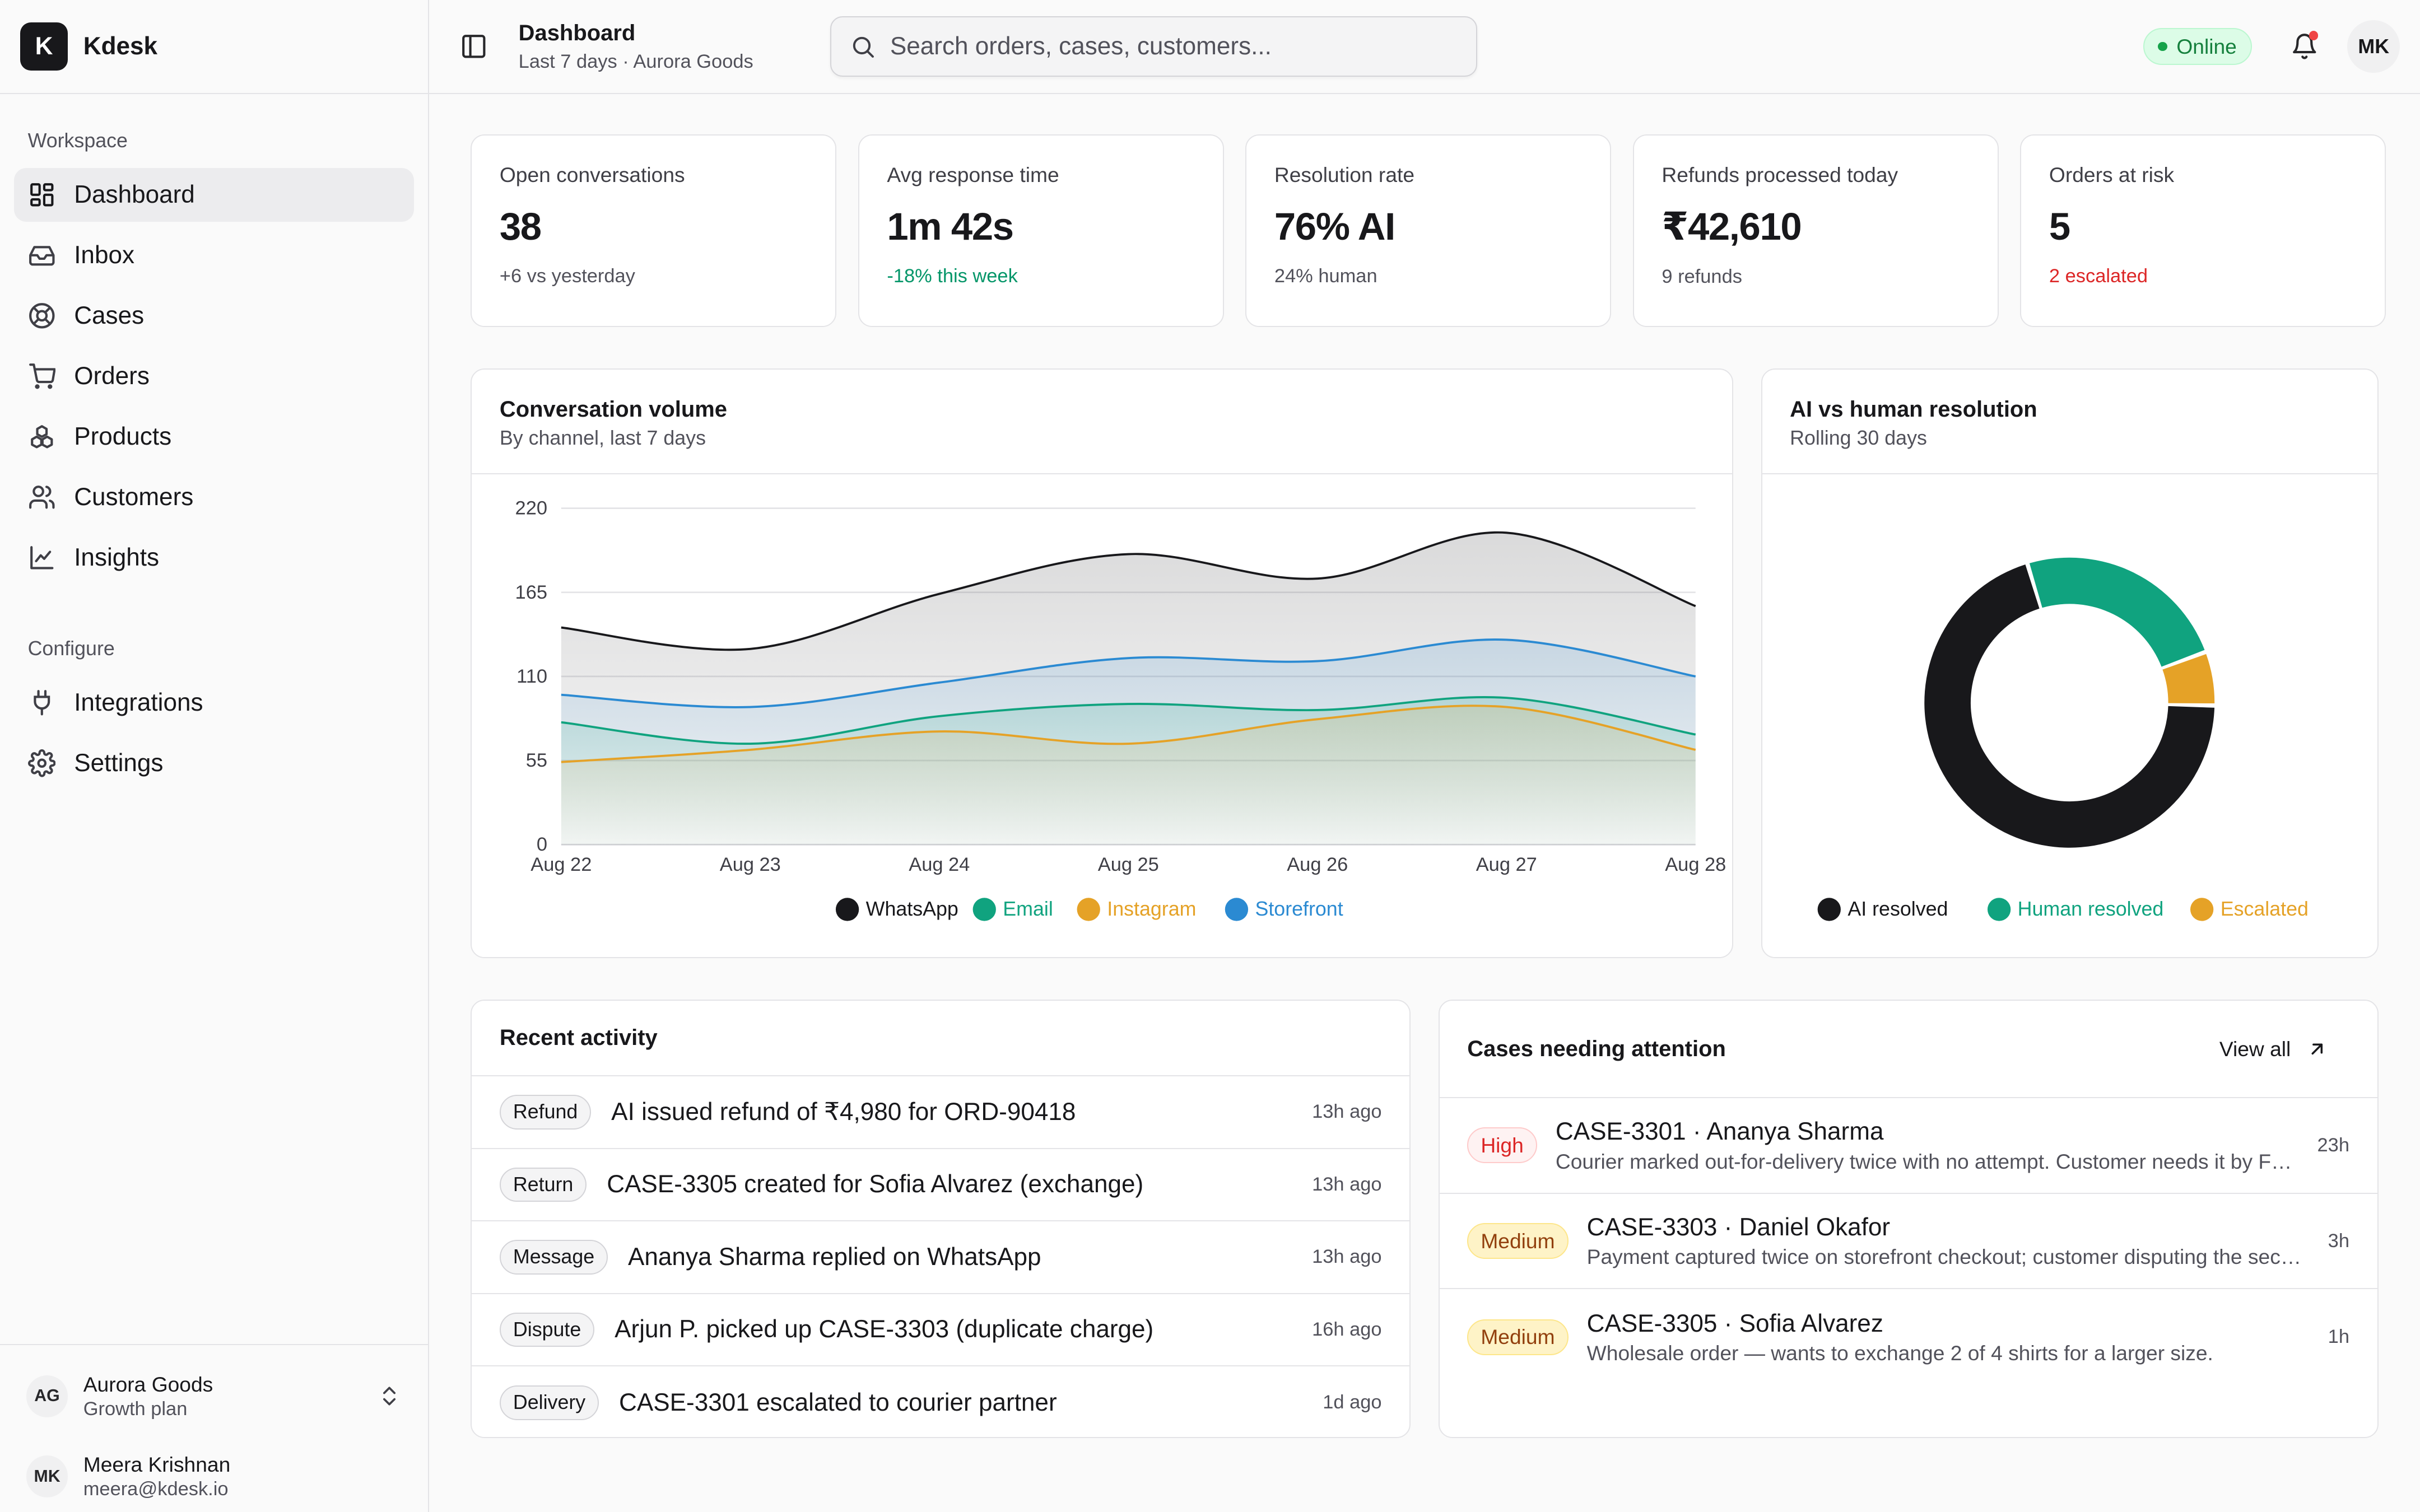 This screenshot has height=1512, width=2420. I want to click on kpi-value: 1m 42s, so click(951, 226).